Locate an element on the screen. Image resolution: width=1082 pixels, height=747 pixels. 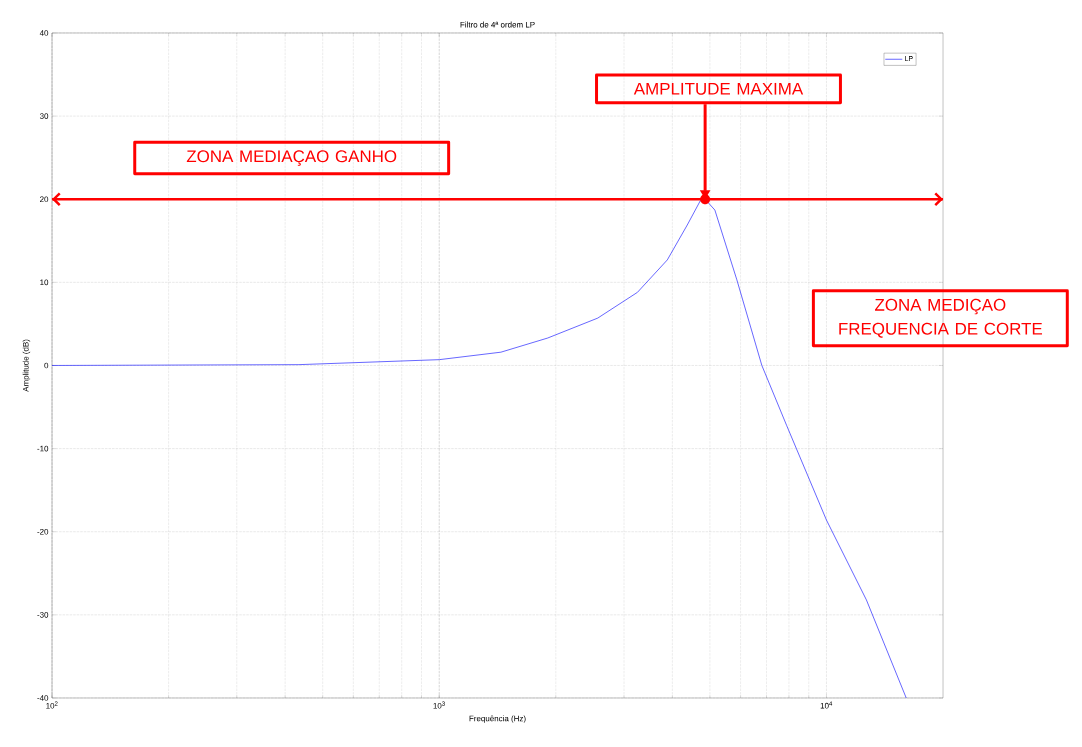
annotation: AMPLITUDE MAXIMA is located at coordinates (718, 88).